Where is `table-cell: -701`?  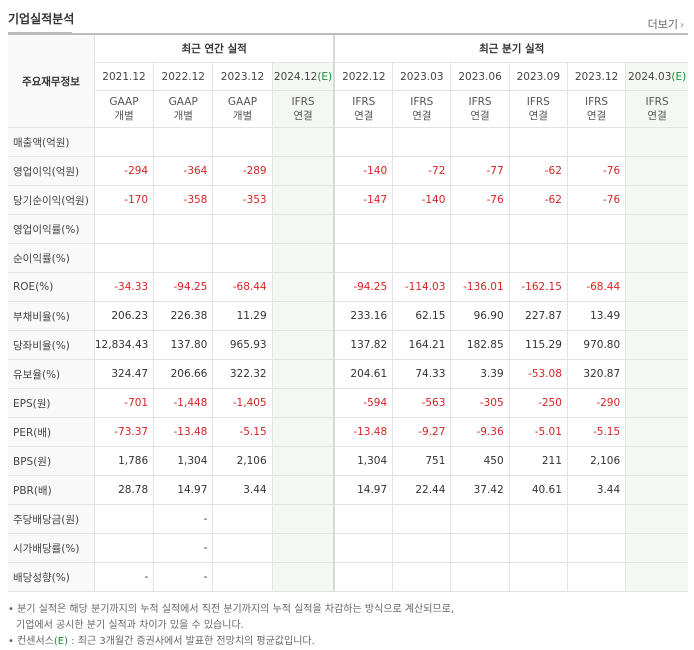 table-cell: -701 is located at coordinates (124, 403).